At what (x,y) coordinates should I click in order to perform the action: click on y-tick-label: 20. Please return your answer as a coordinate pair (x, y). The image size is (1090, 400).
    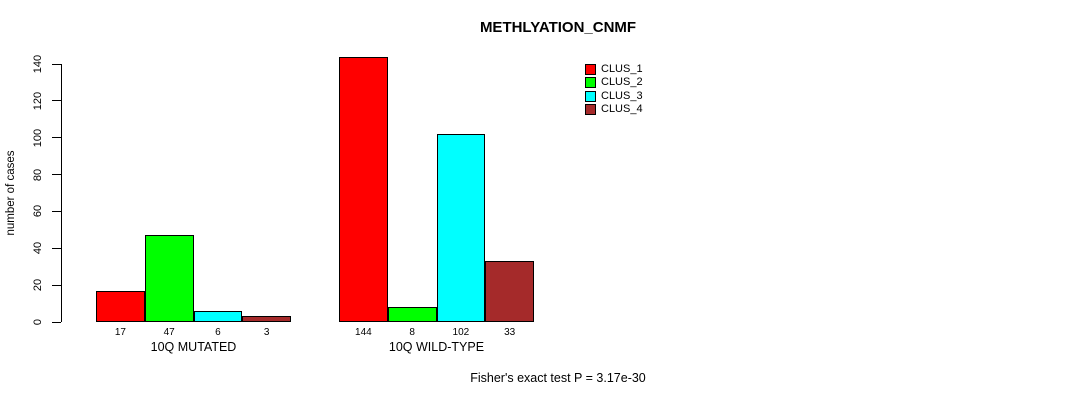
    Looking at the image, I should click on (38, 285).